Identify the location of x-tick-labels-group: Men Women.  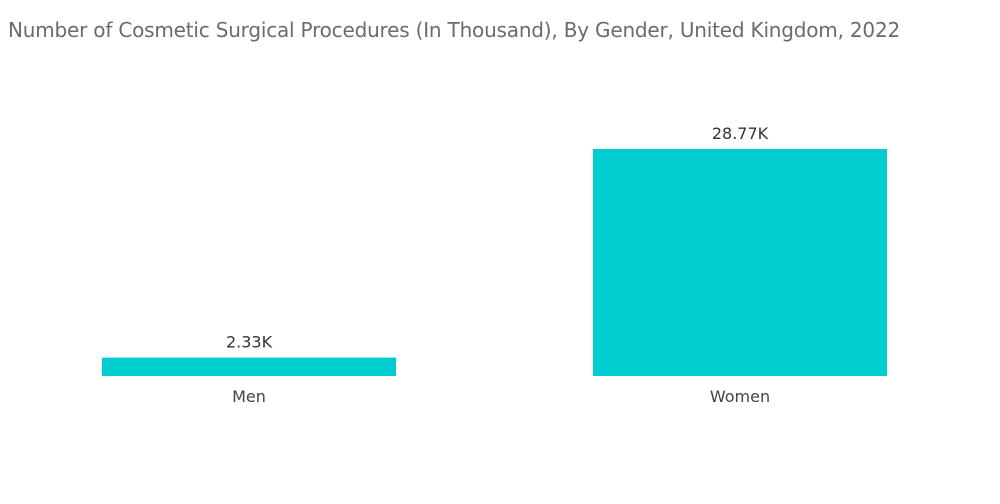
(501, 396).